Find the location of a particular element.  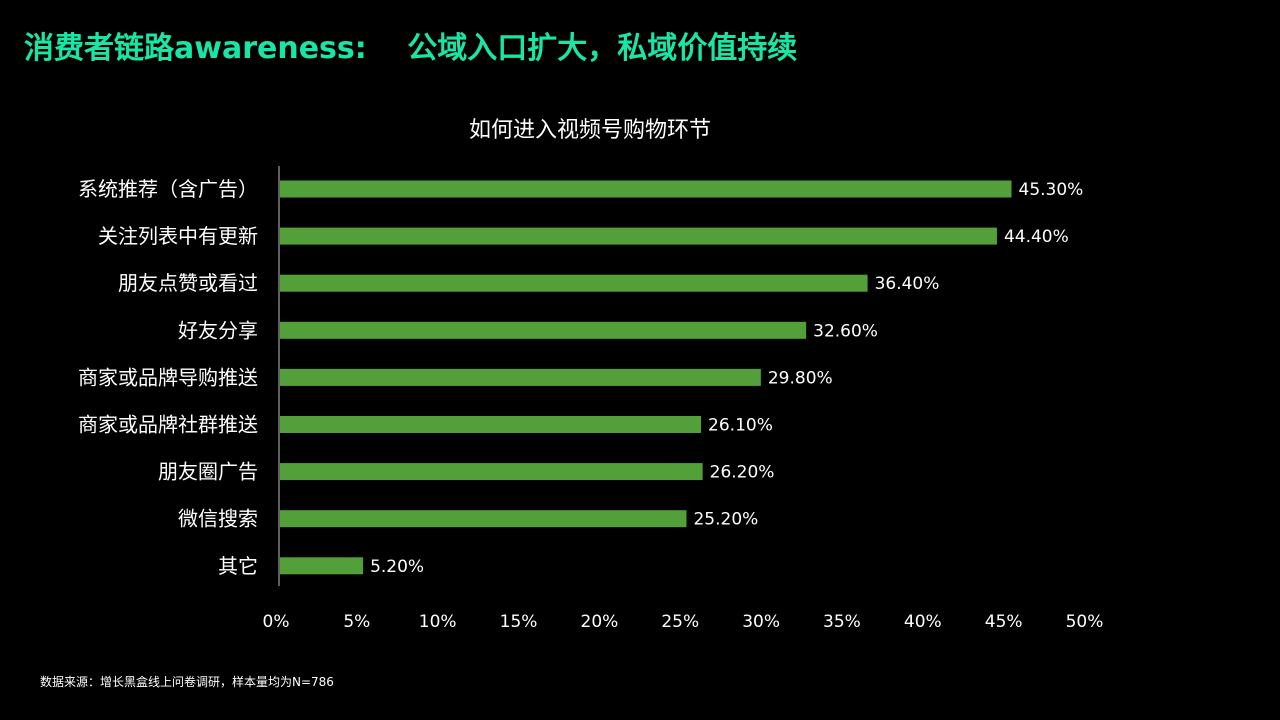

data-label: 29.80% is located at coordinates (800, 378).